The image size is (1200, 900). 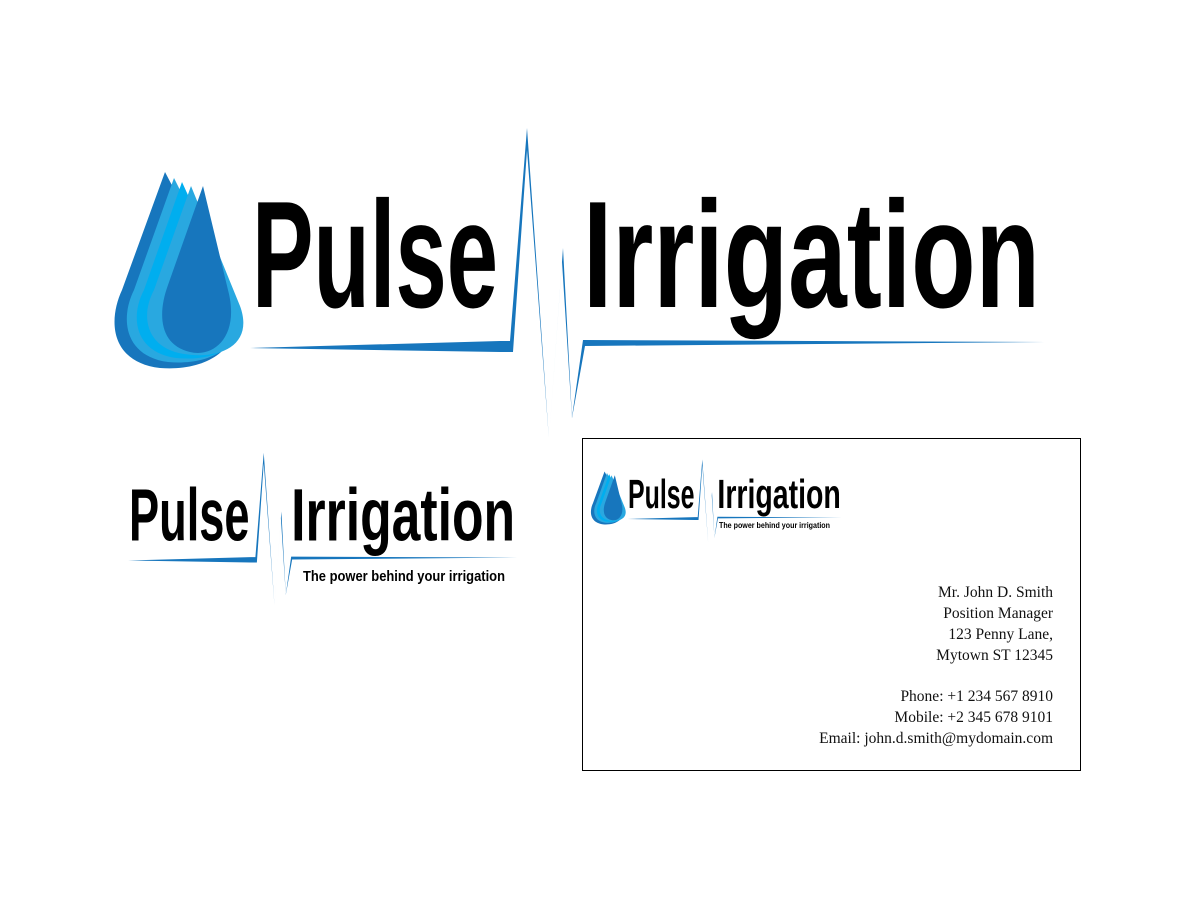 What do you see at coordinates (973, 717) in the screenshot?
I see `mobile: Mobile: +2 345 678 9101` at bounding box center [973, 717].